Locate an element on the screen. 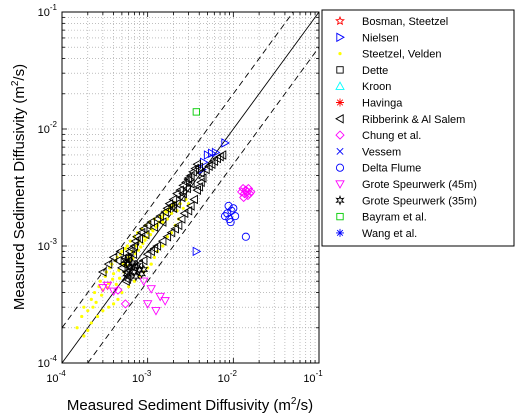 The width and height of the screenshot is (518, 415). legend-marker-bayram-et-al- is located at coordinates (340, 216).